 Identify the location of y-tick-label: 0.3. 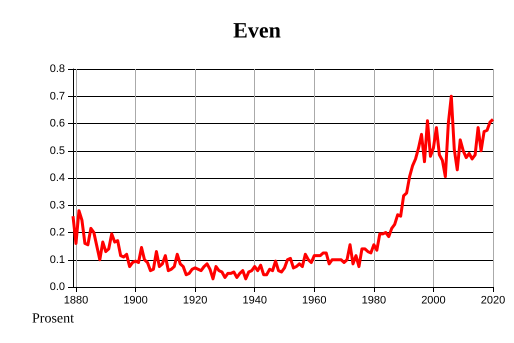
(57, 205).